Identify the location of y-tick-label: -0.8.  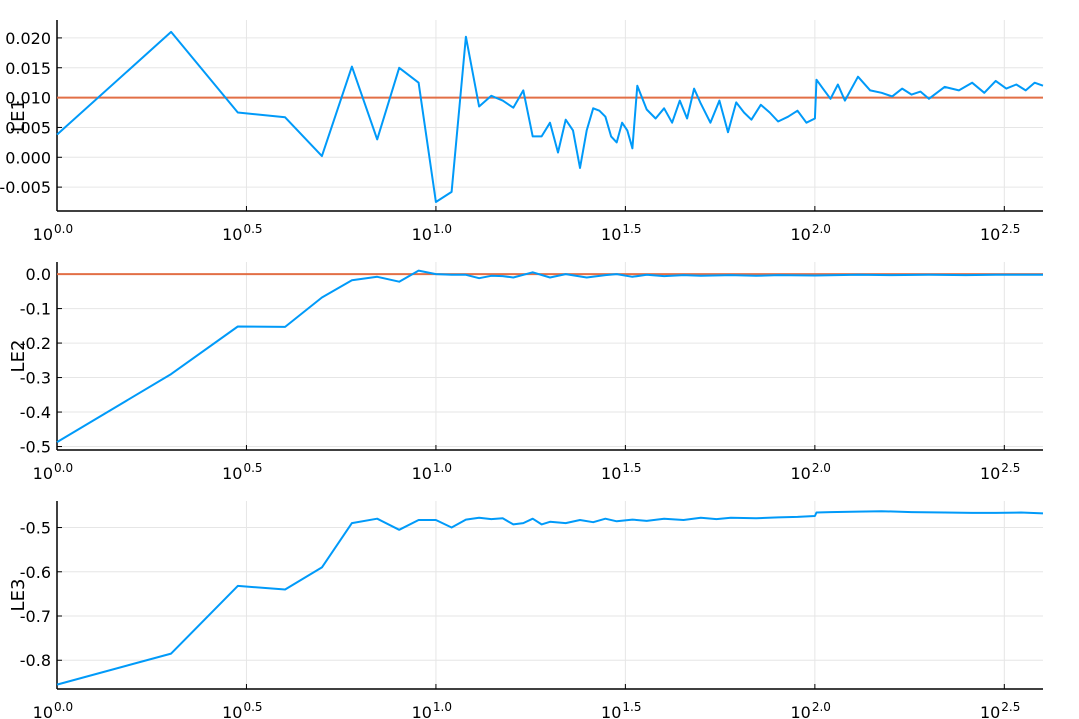
(35, 660).